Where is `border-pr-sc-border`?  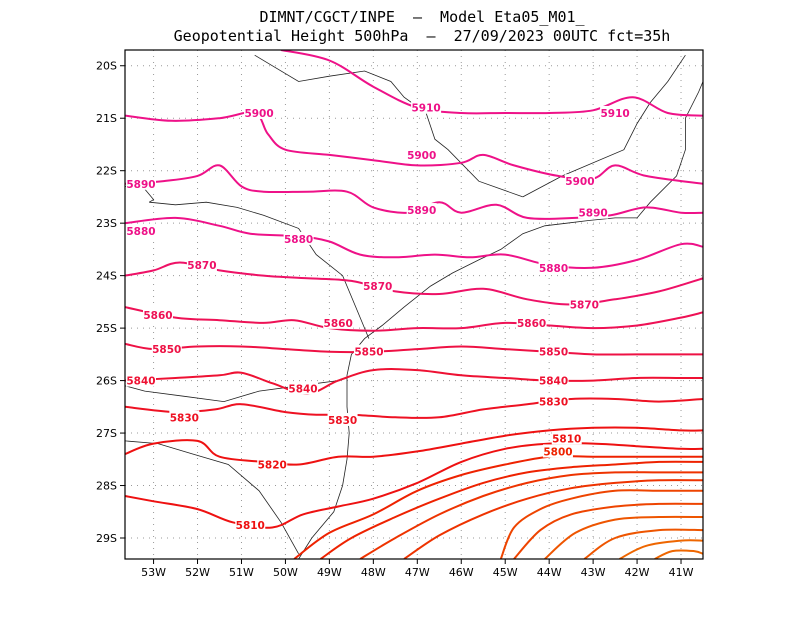
border-pr-sc-border is located at coordinates (236, 390).